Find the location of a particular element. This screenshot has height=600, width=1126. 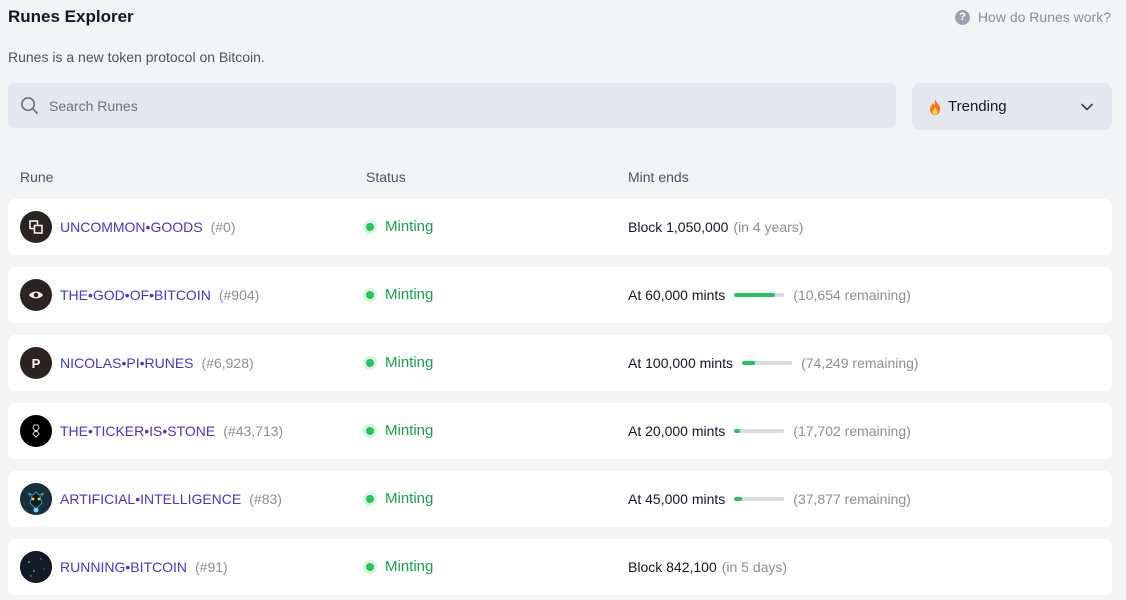

chevron-down-icon is located at coordinates (1087, 106).